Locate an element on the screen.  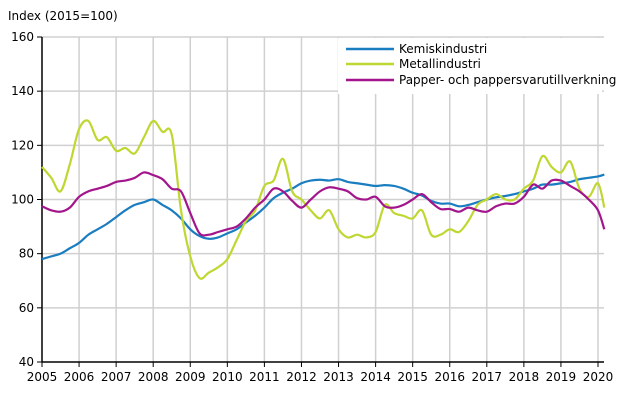
legend-item-kemiskindustri: Kemiskindustri is located at coordinates (416, 49).